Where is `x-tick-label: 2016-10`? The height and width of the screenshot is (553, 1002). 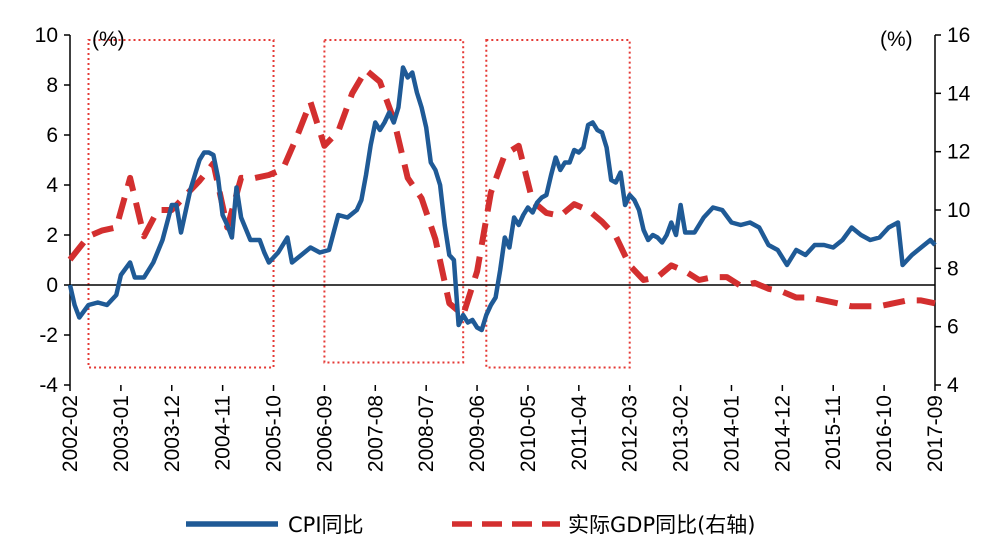
x-tick-label: 2016-10 is located at coordinates (884, 433).